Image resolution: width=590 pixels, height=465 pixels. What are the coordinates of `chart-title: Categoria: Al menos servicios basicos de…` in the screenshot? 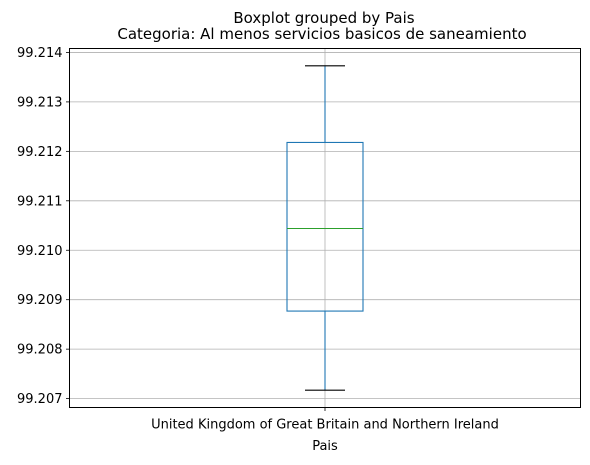 It's located at (321, 34).